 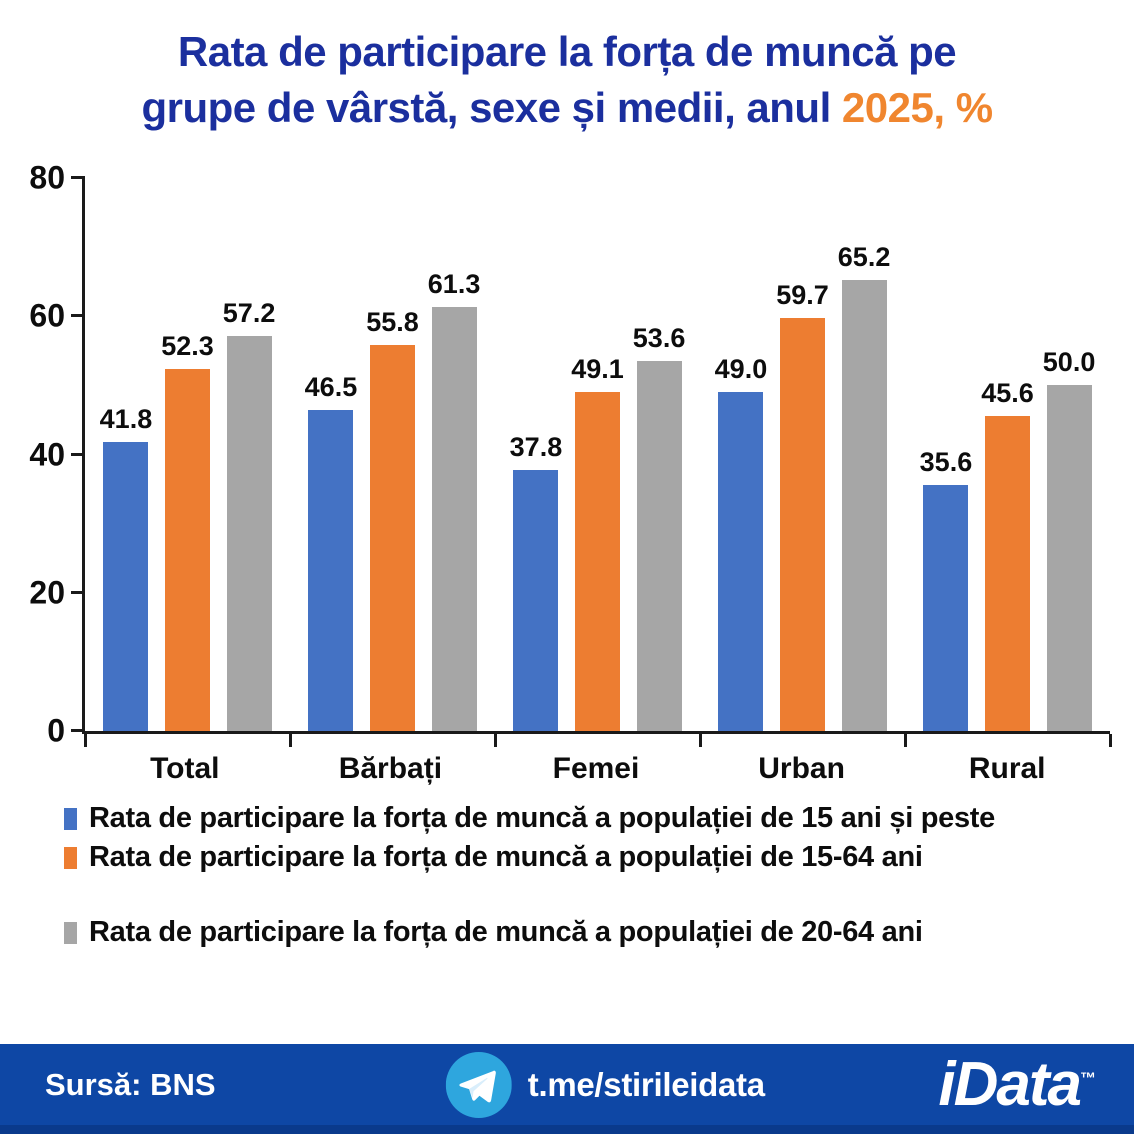 What do you see at coordinates (946, 461) in the screenshot?
I see `bar-value-label: 35.6` at bounding box center [946, 461].